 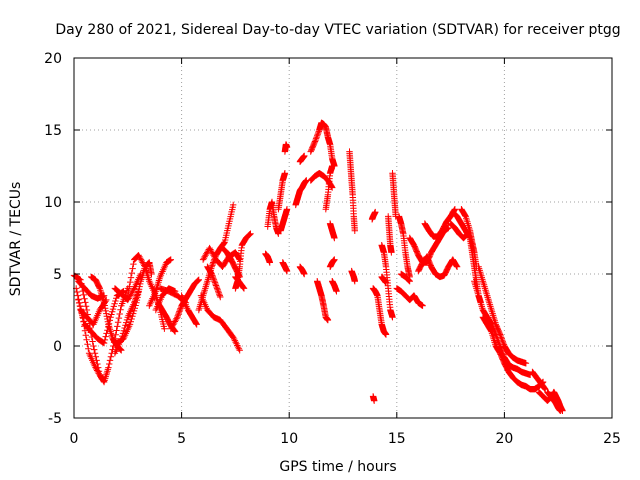 I want to click on y-tick-label: 20, so click(x=53, y=59).